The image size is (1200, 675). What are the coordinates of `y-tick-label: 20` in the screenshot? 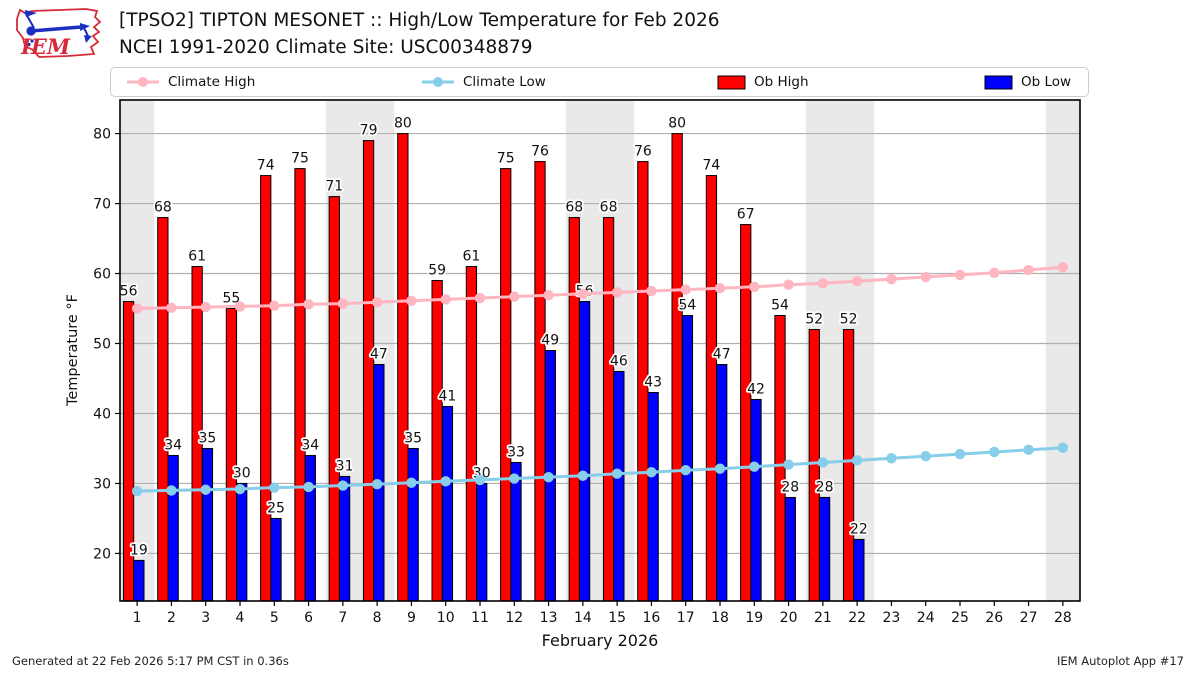 It's located at (102, 554).